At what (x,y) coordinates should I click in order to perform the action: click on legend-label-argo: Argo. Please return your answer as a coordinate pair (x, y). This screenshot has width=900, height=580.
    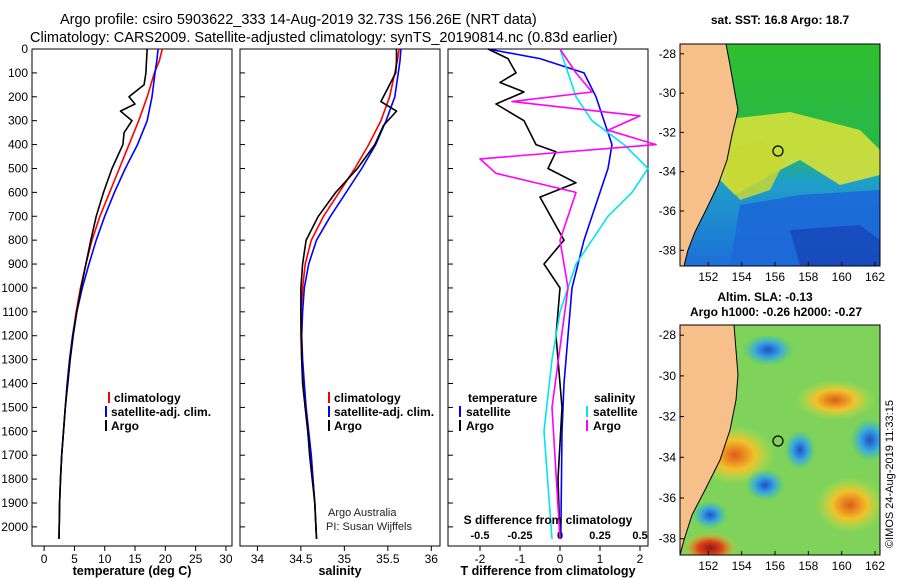
    Looking at the image, I should click on (125, 426).